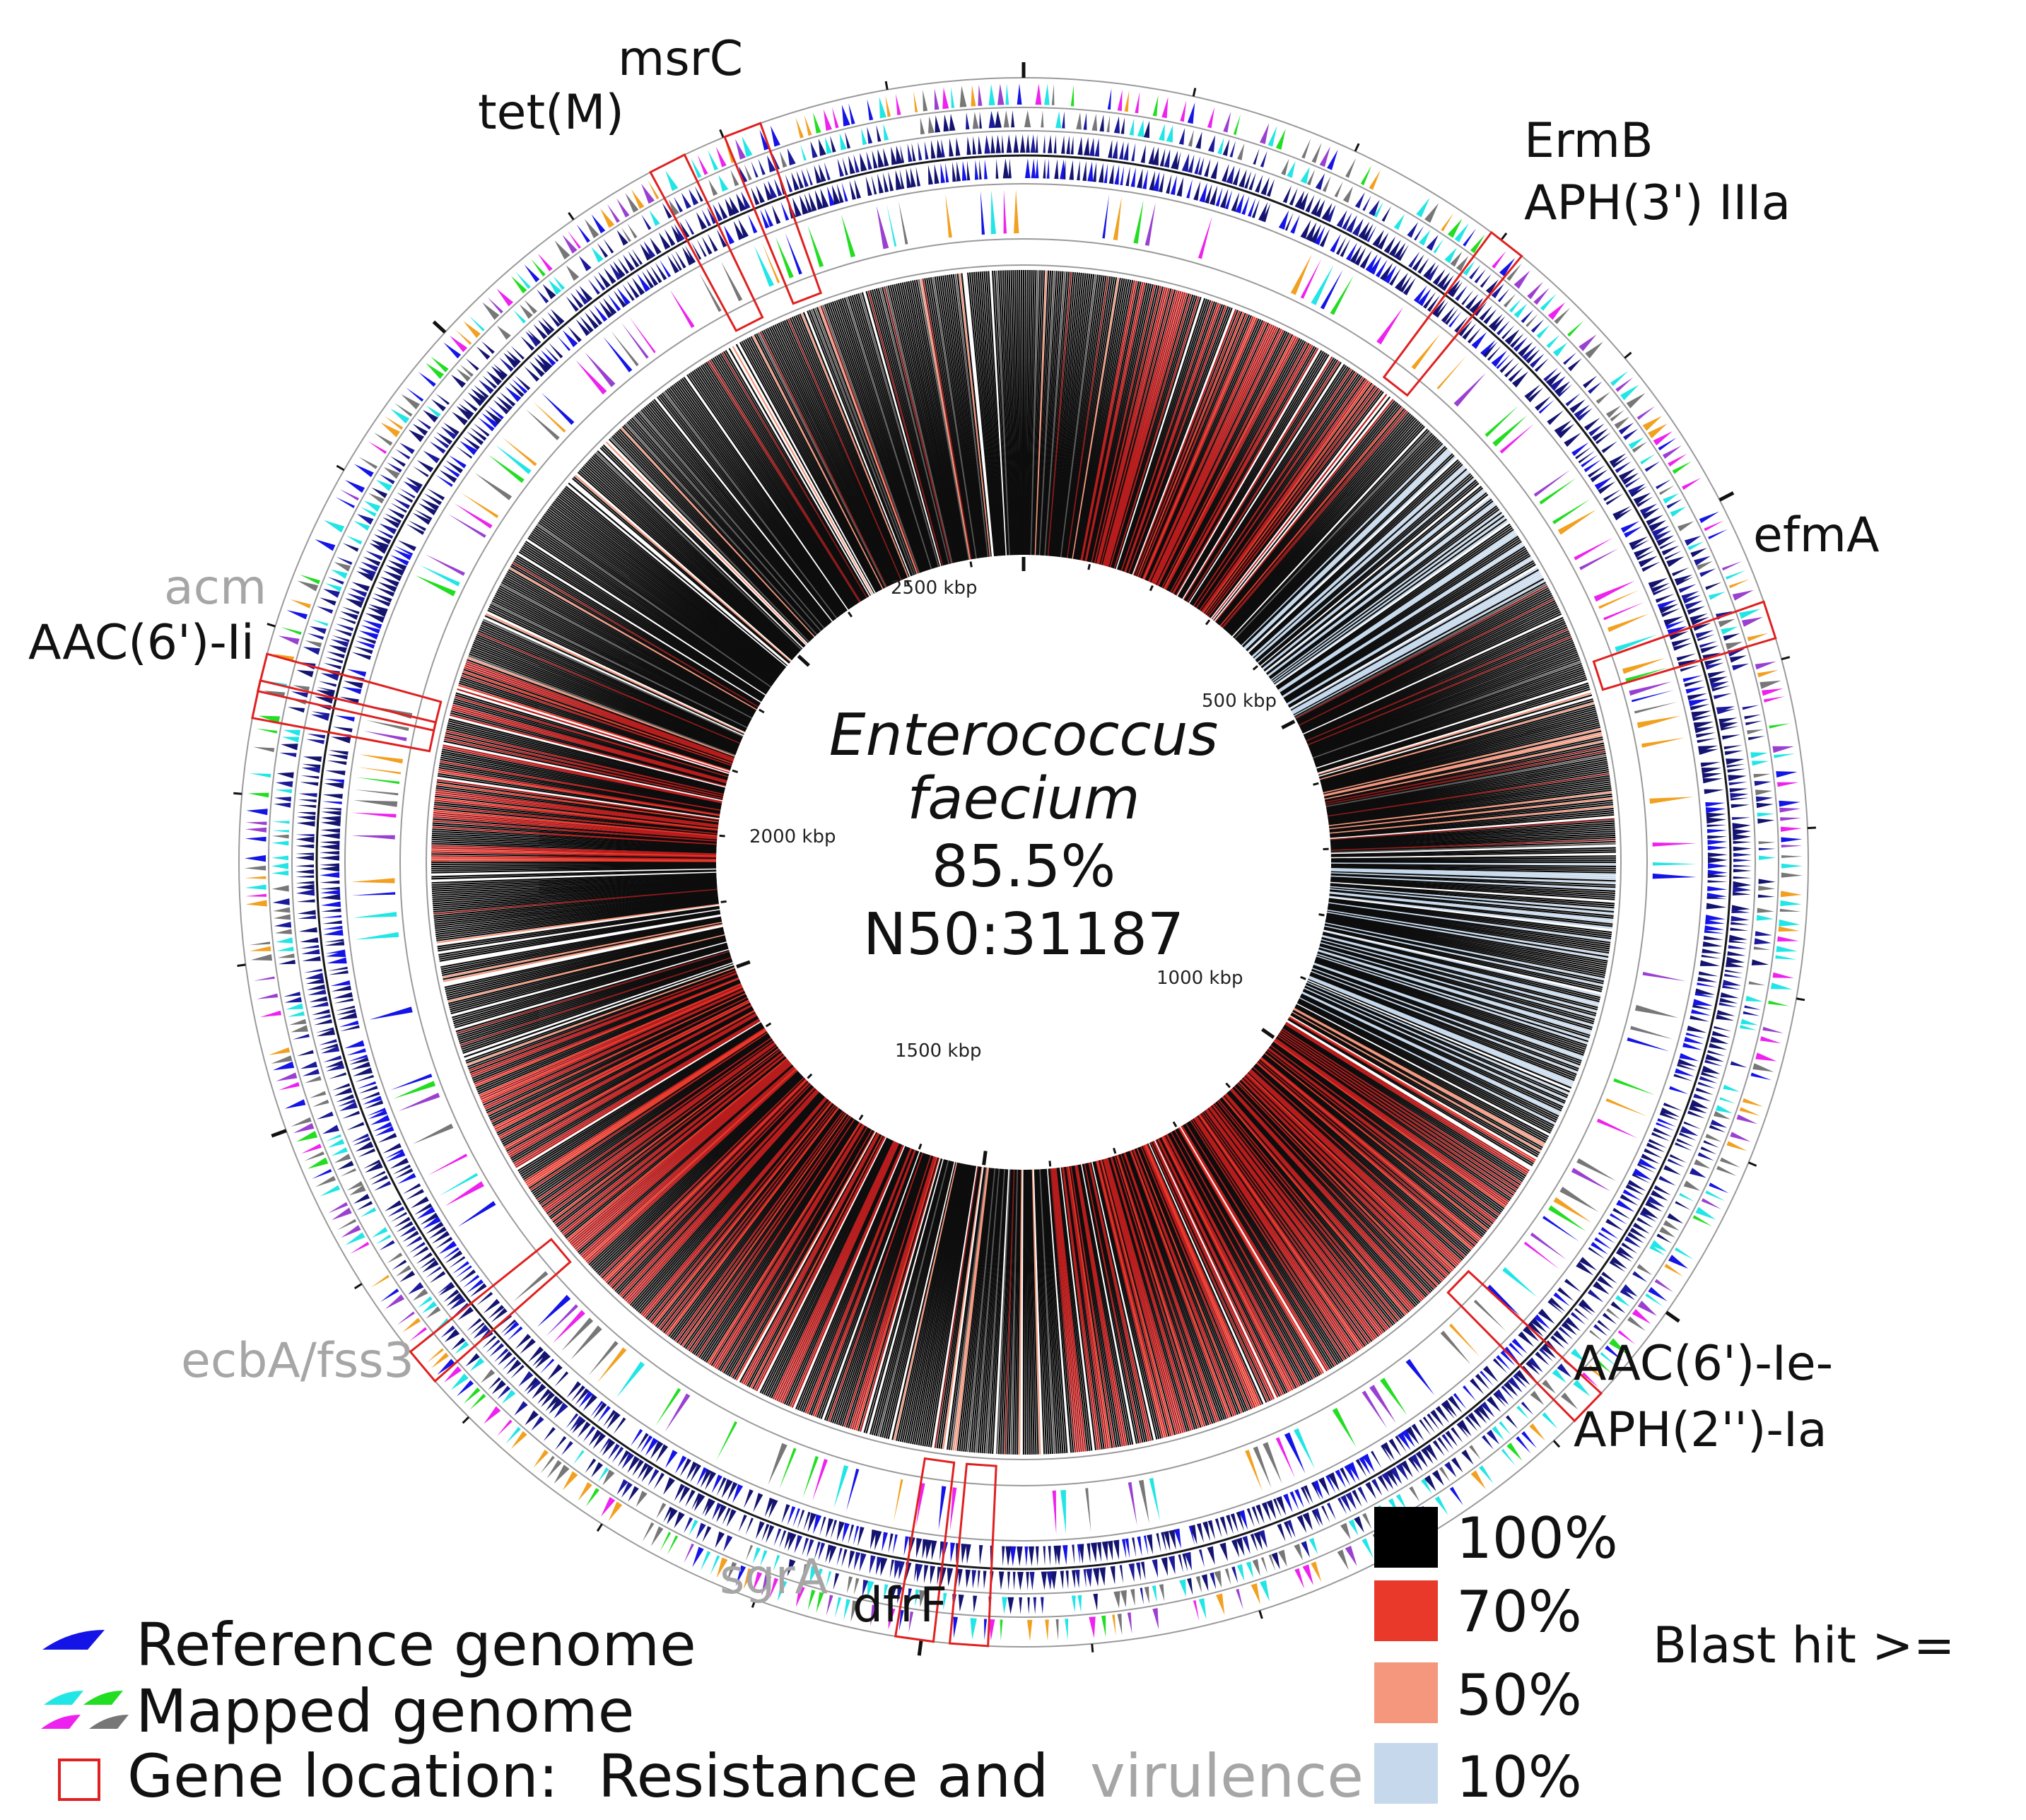 The width and height of the screenshot is (2026, 1820). What do you see at coordinates (1227, 1777) in the screenshot?
I see `legend-virulence-label: virulence` at bounding box center [1227, 1777].